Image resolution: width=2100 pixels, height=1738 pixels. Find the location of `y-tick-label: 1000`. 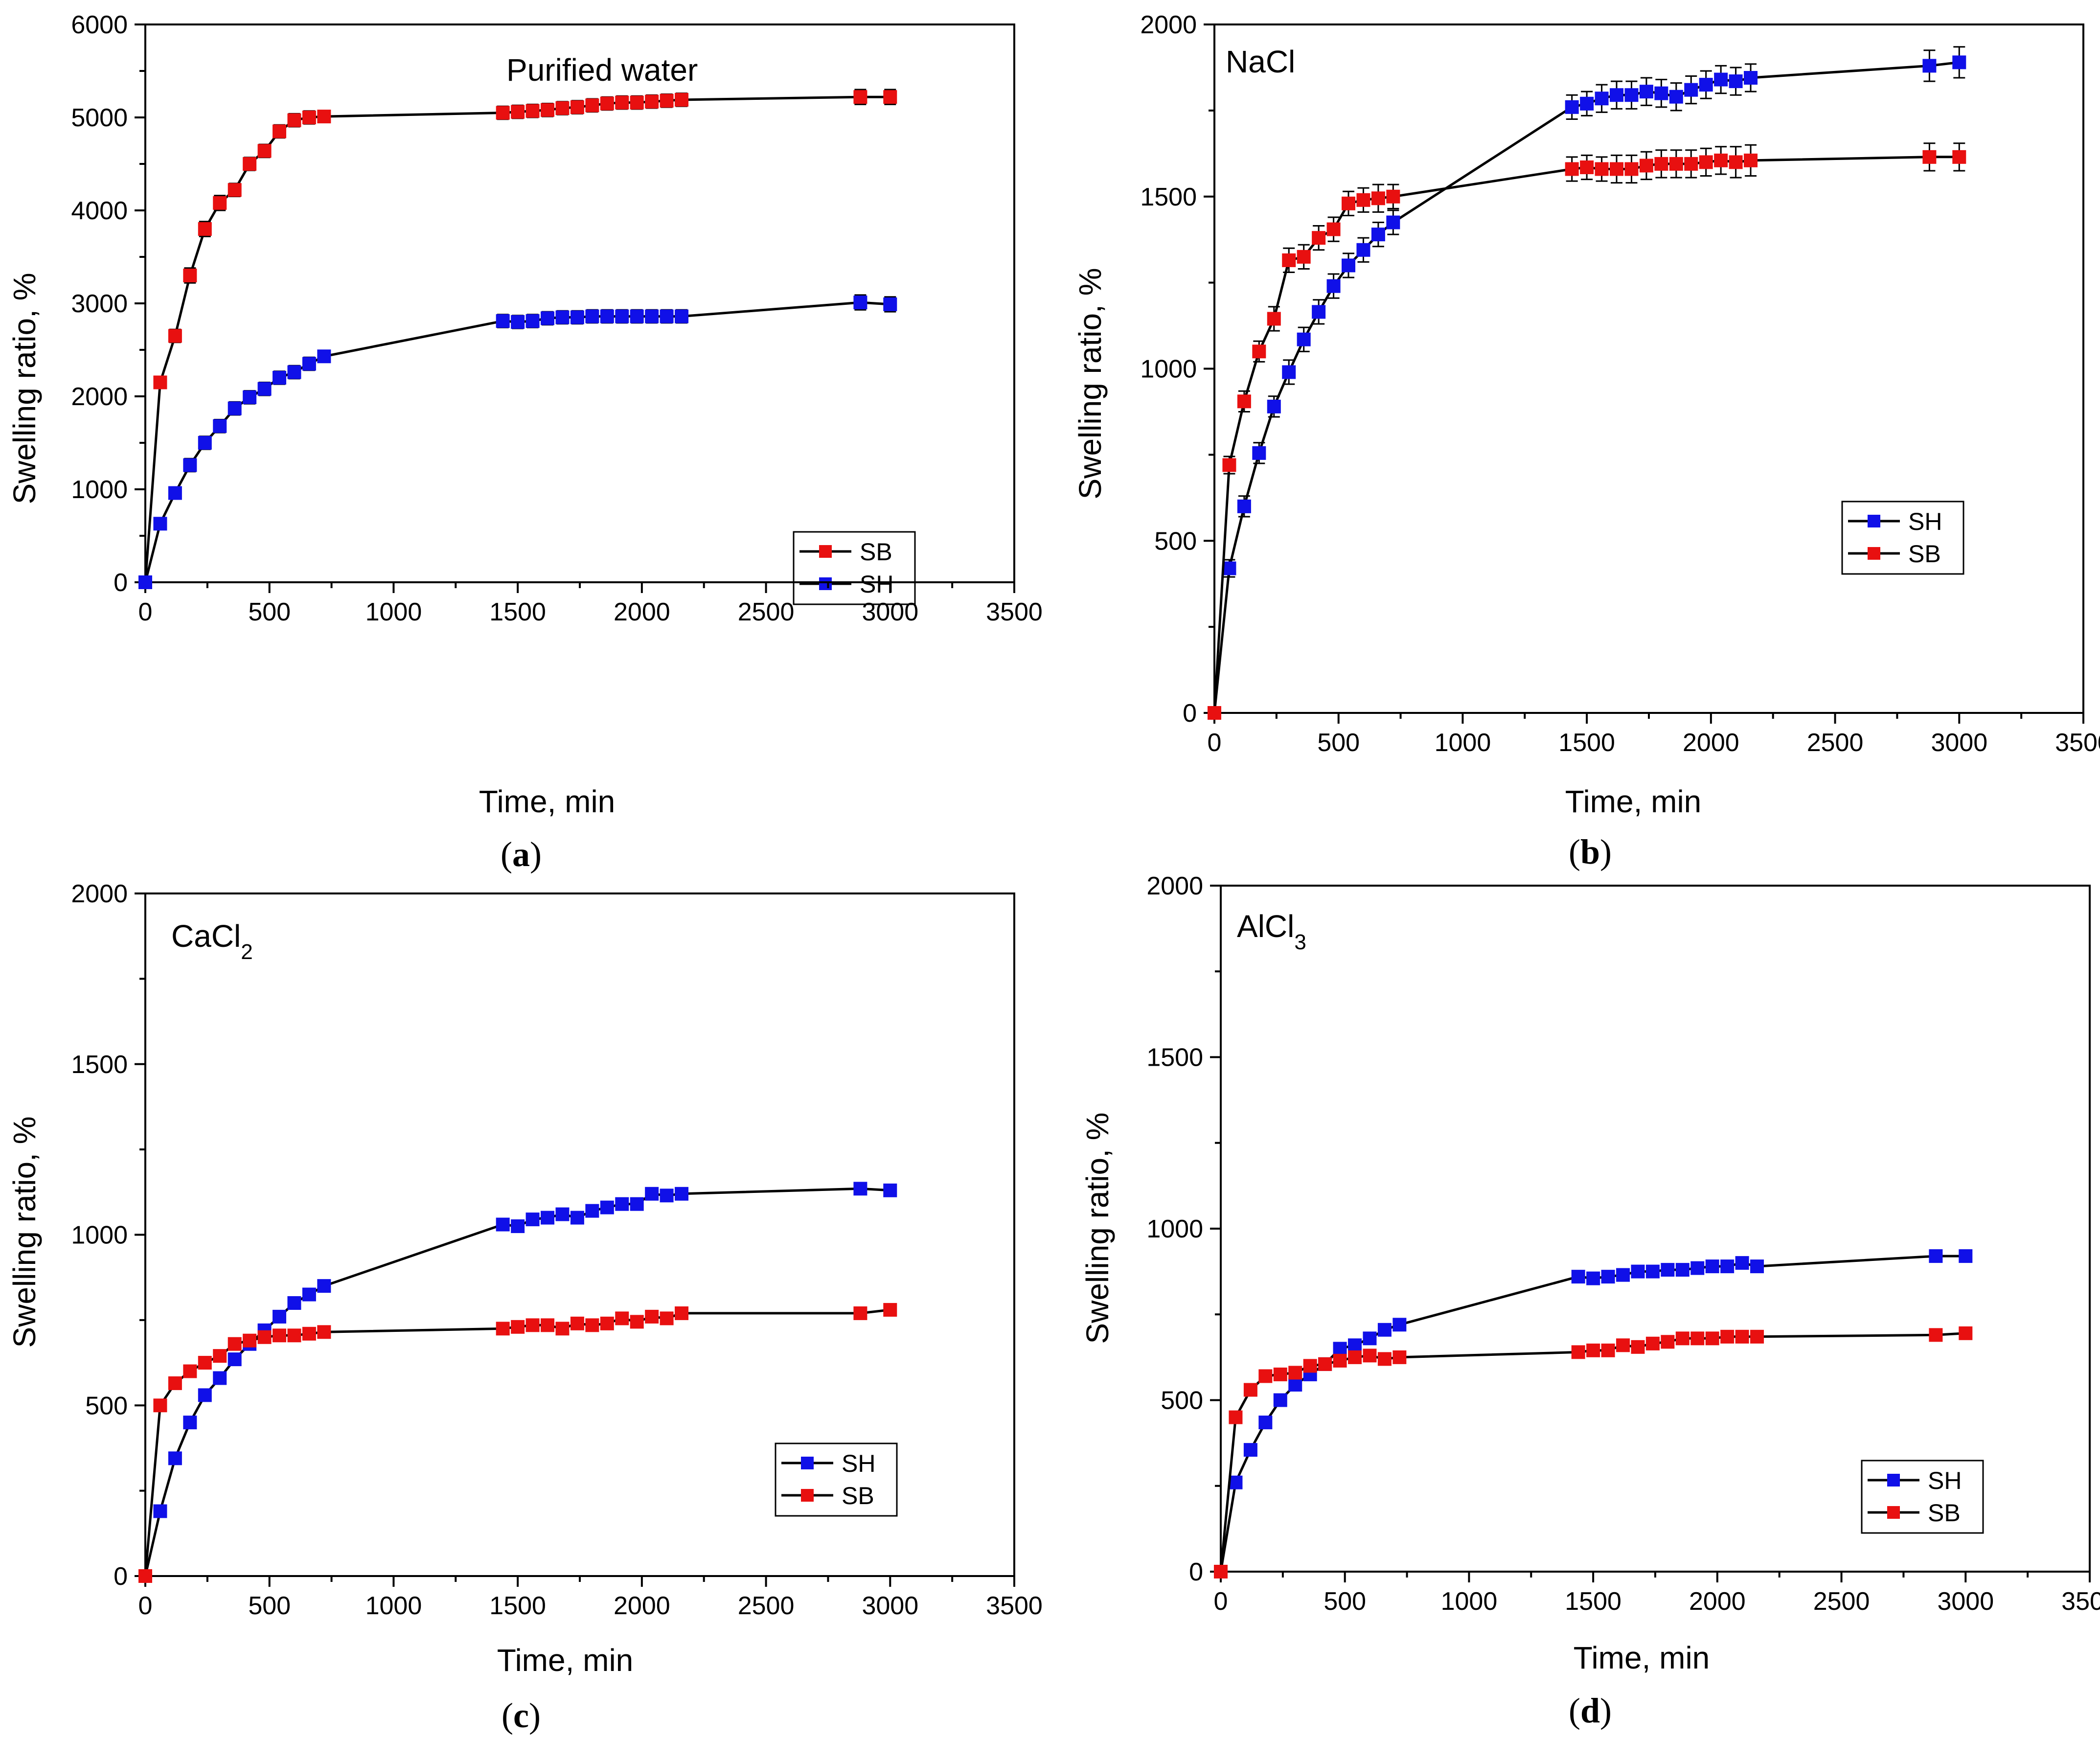

y-tick-label: 1000 is located at coordinates (1174, 1229).